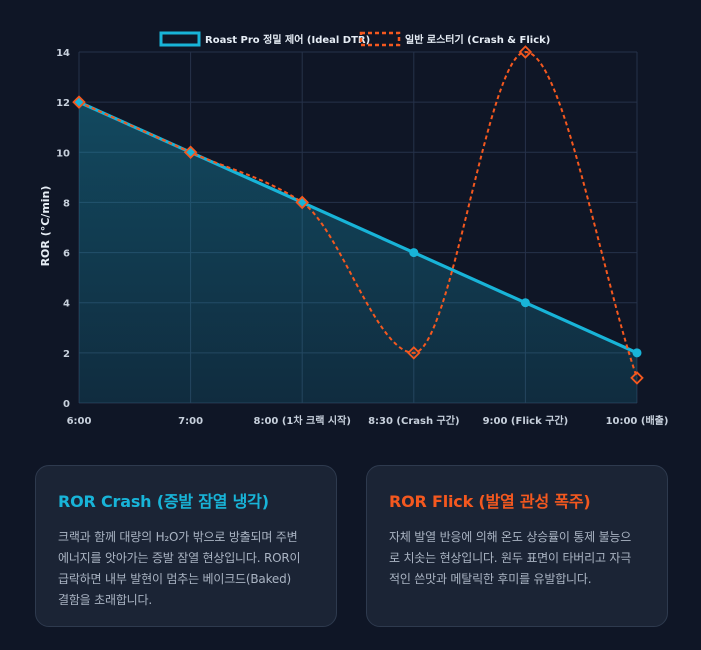 The width and height of the screenshot is (701, 650). What do you see at coordinates (301, 420) in the screenshot?
I see `x-tick-label: 8:00 (1차 크랙 시작)` at bounding box center [301, 420].